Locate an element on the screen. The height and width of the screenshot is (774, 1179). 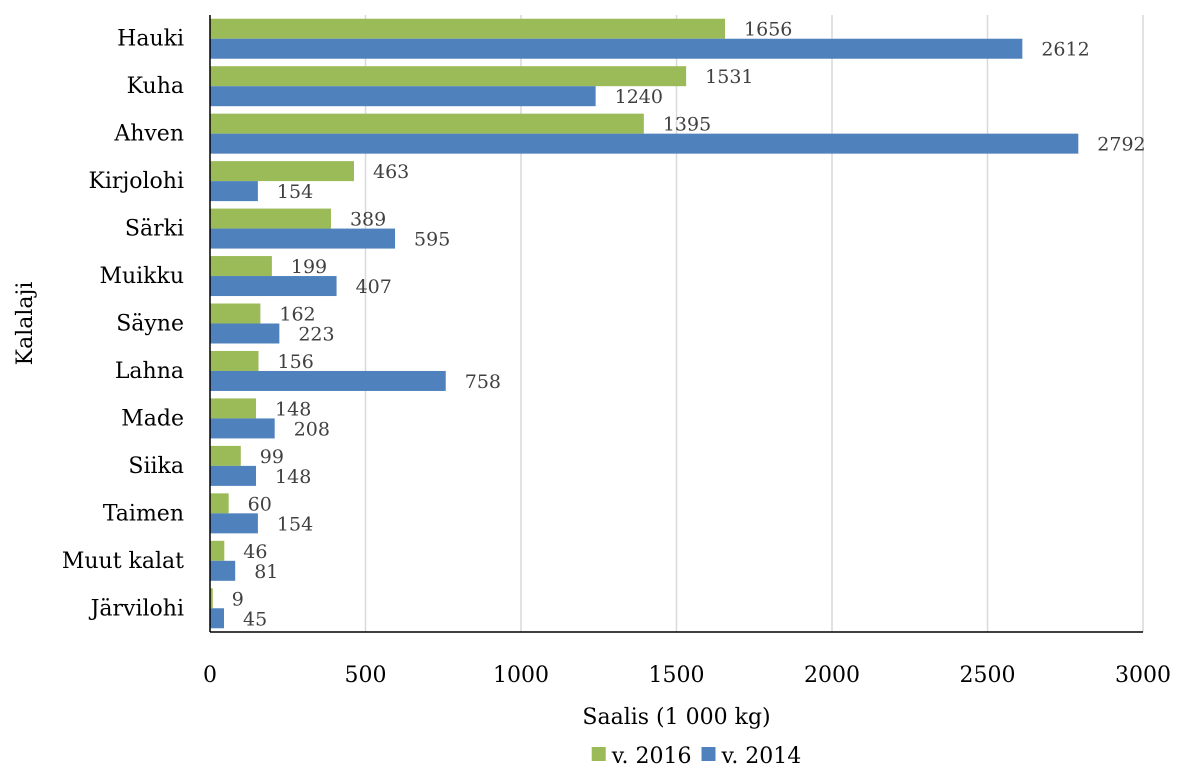
x-tick-labels: 0 500 1000 1500 2000 2500 3000 is located at coordinates (687, 675).